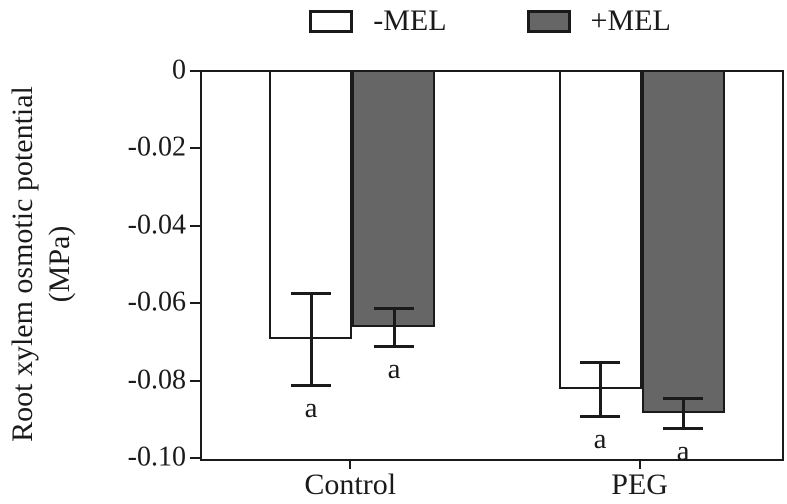  Describe the element at coordinates (410, 20) in the screenshot. I see `legend-label-minus-mel: -MEL` at that location.